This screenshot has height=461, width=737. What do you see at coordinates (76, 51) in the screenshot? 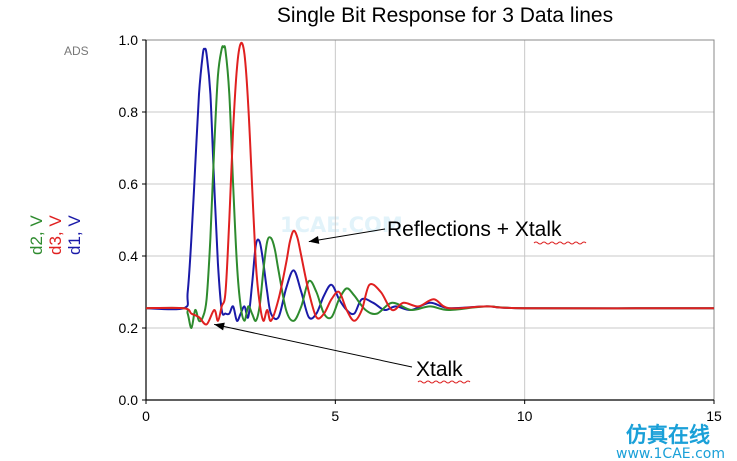
I see `software-label: ADS` at bounding box center [76, 51].